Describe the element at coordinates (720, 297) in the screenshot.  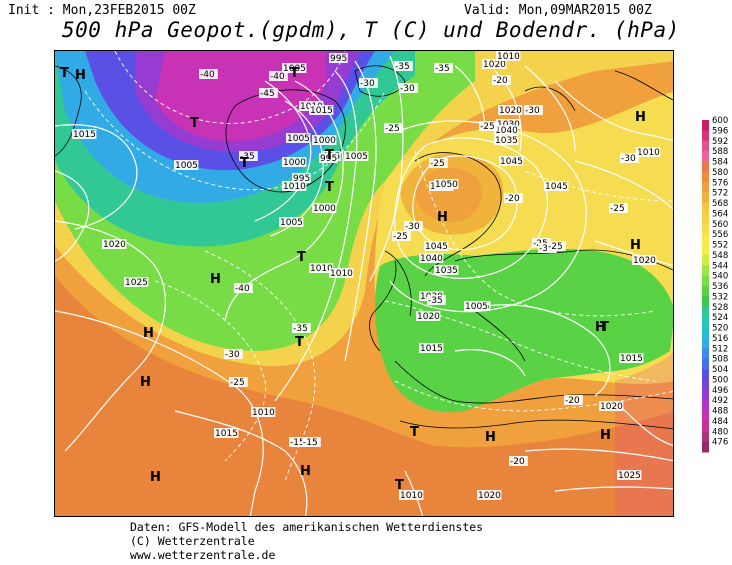
I see `legend-tick-label: 532` at that location.